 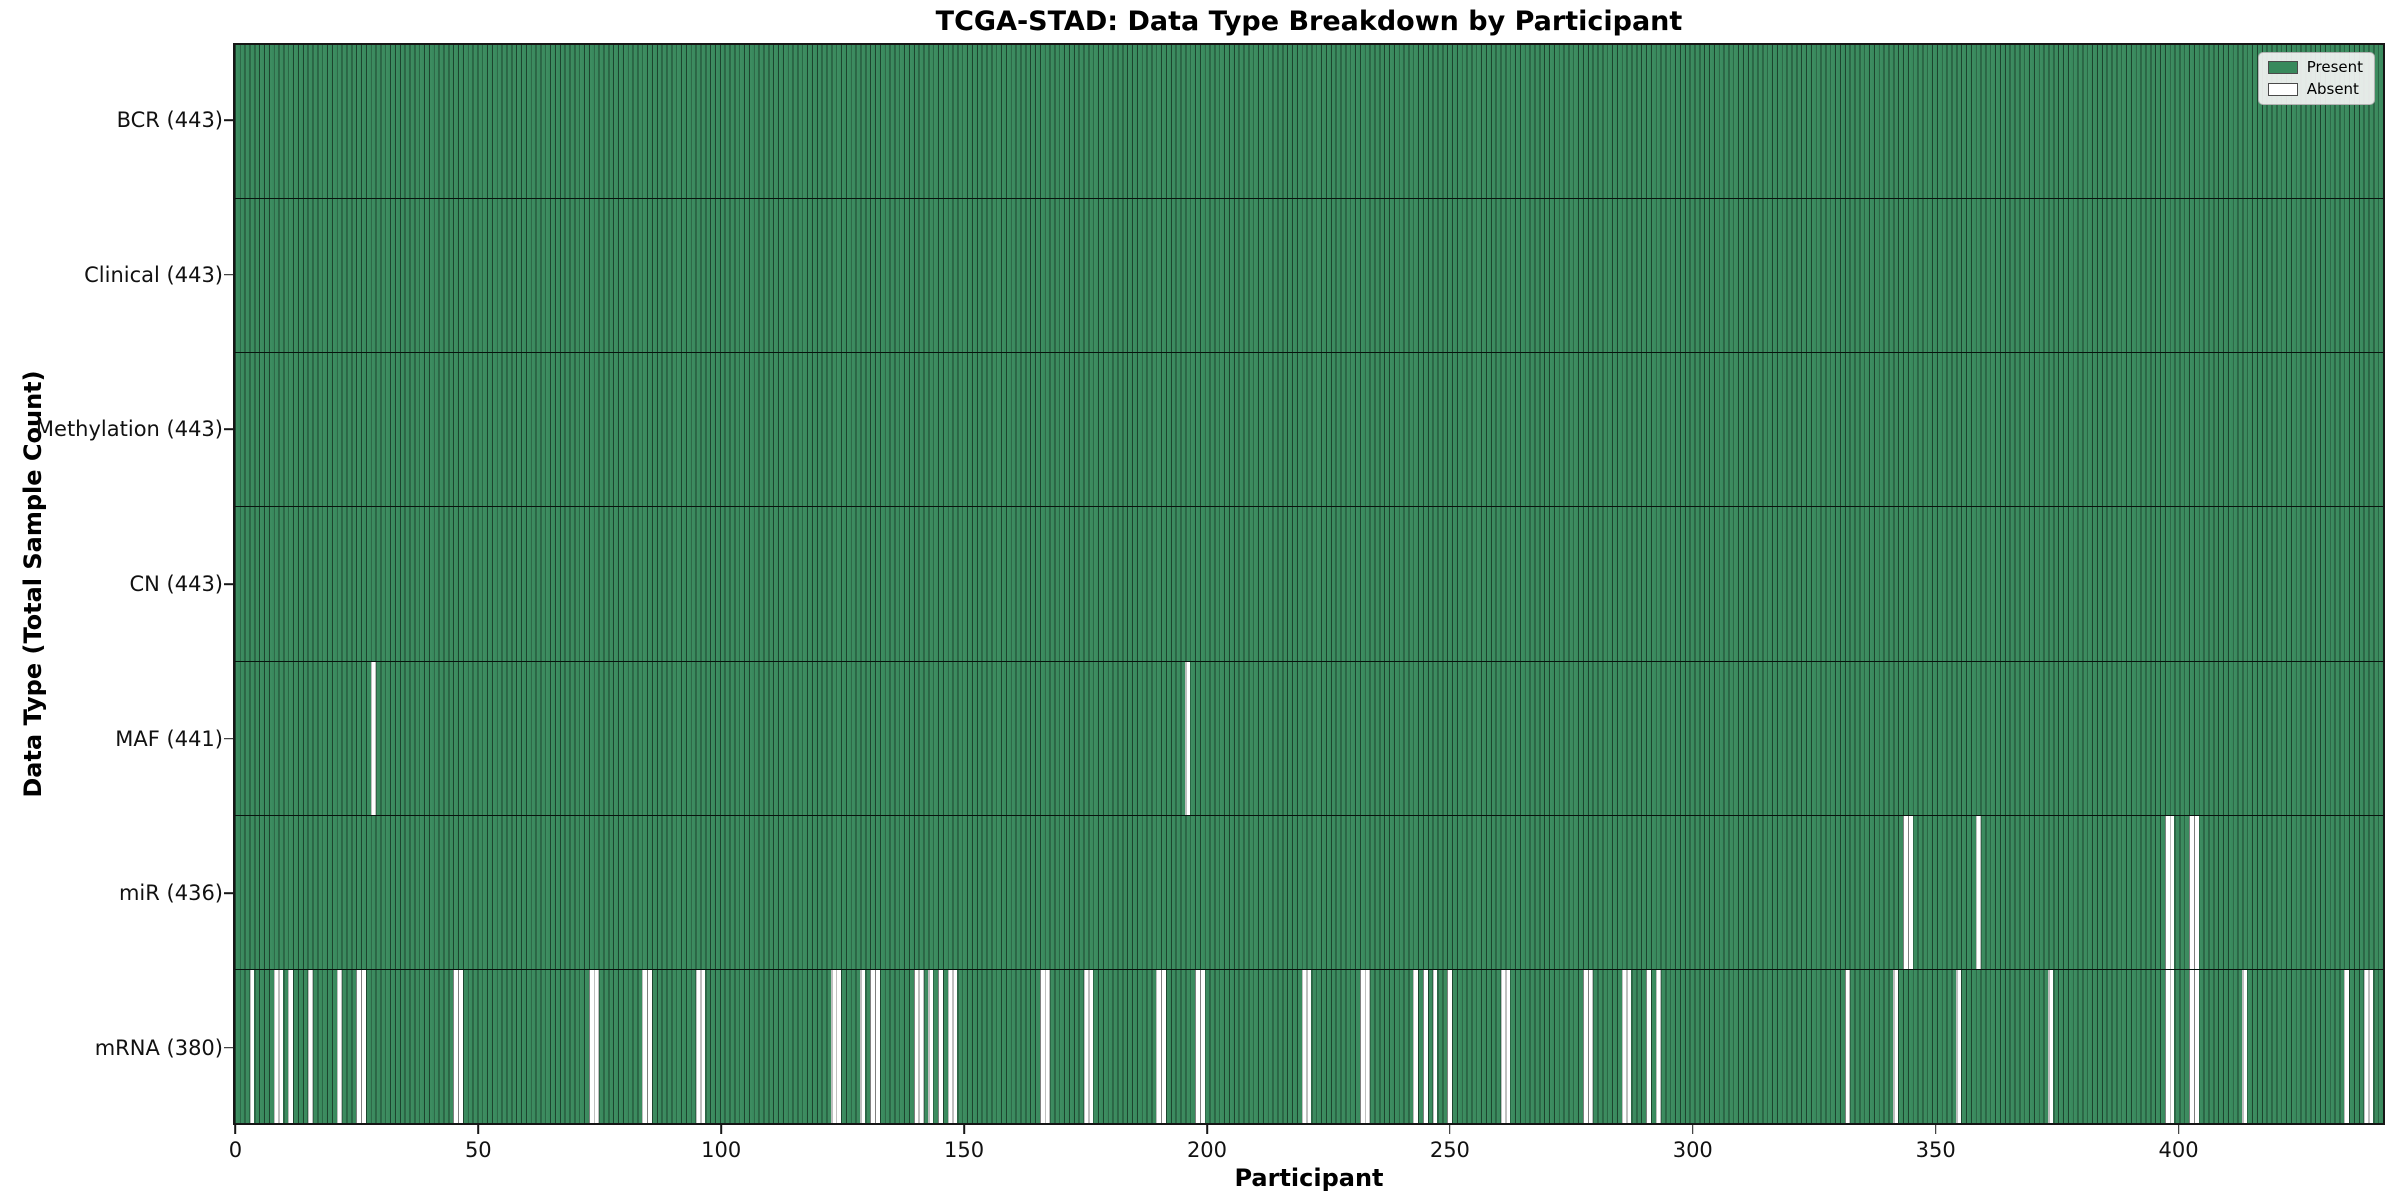 What do you see at coordinates (1309, 737) in the screenshot?
I see `row-MAF` at bounding box center [1309, 737].